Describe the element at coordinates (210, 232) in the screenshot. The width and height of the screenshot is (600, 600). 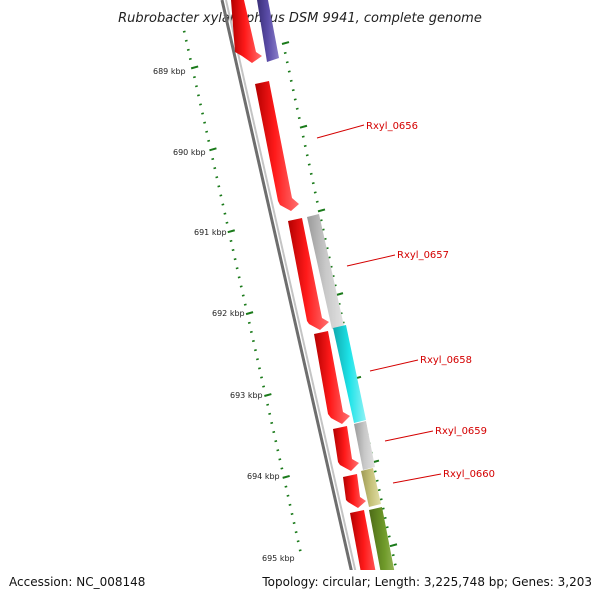
I see `kbp-label-691: 691 kbp` at that location.